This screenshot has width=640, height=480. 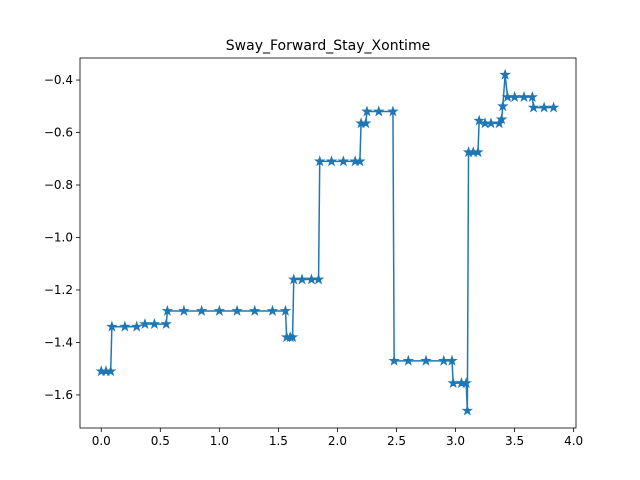 I want to click on y-tick-label: −0.4, so click(x=58, y=80).